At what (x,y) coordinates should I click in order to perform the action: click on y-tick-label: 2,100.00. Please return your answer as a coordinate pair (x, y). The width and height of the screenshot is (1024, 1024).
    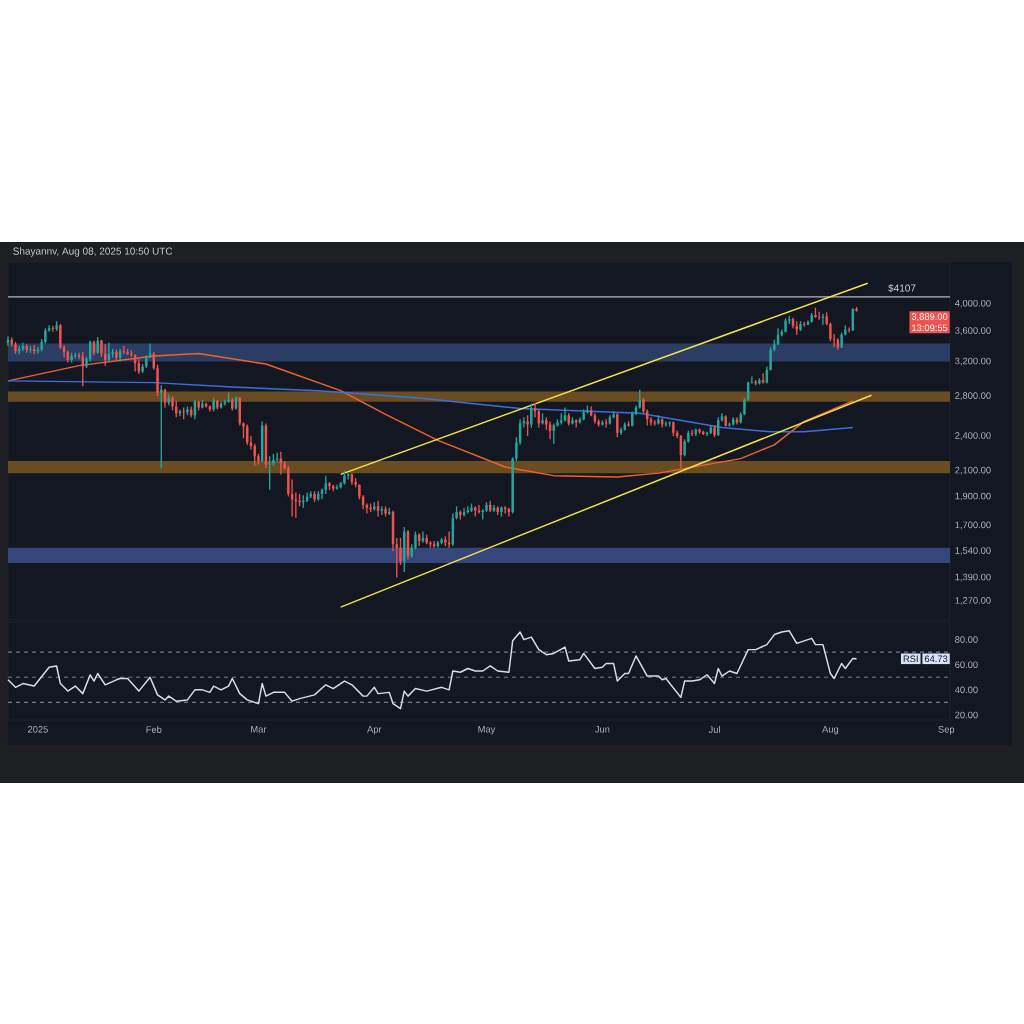
    Looking at the image, I should click on (973, 470).